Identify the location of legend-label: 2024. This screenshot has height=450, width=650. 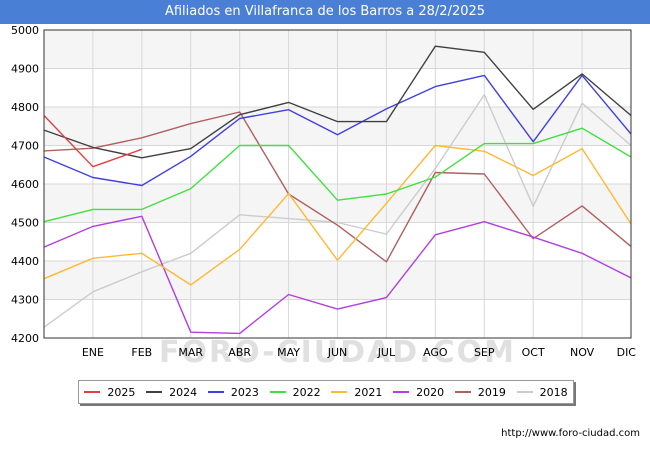
(183, 392).